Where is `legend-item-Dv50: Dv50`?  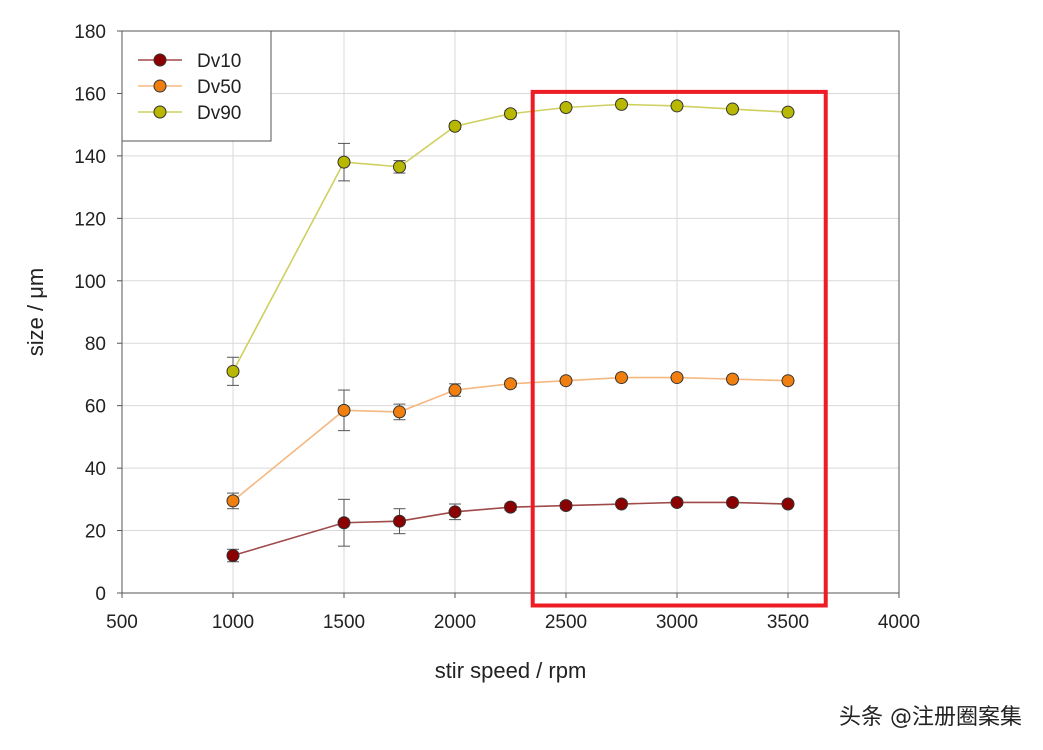
legend-item-Dv50: Dv50 is located at coordinates (189, 87).